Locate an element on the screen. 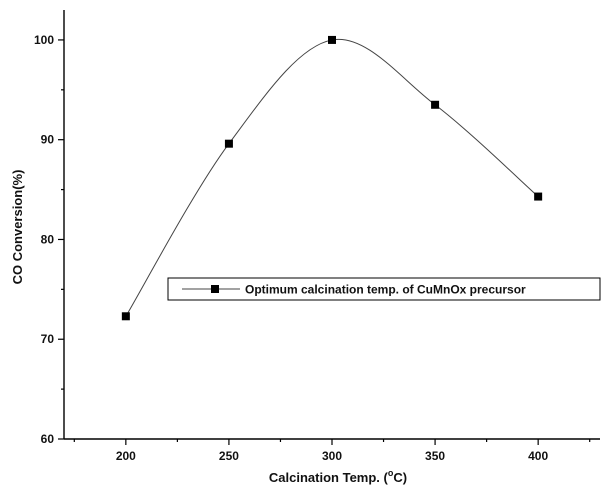  y-tick-label: 80 is located at coordinates (48, 239).